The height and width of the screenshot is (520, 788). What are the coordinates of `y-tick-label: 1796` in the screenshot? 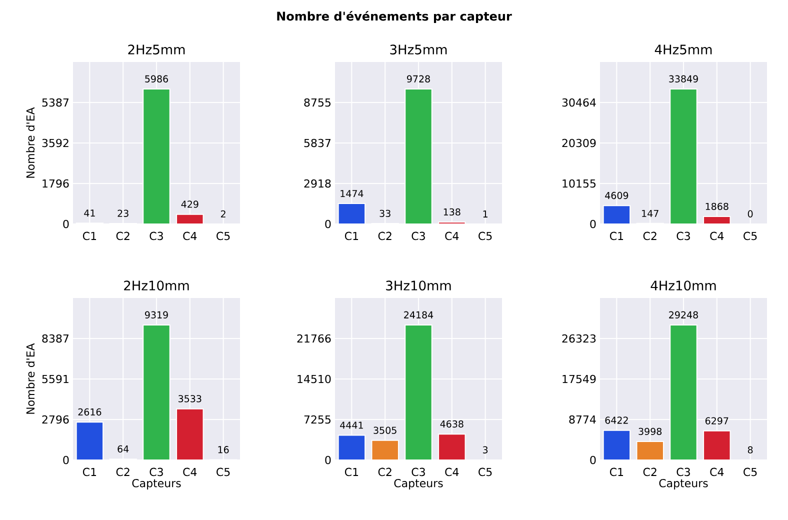 It's located at (55, 183).